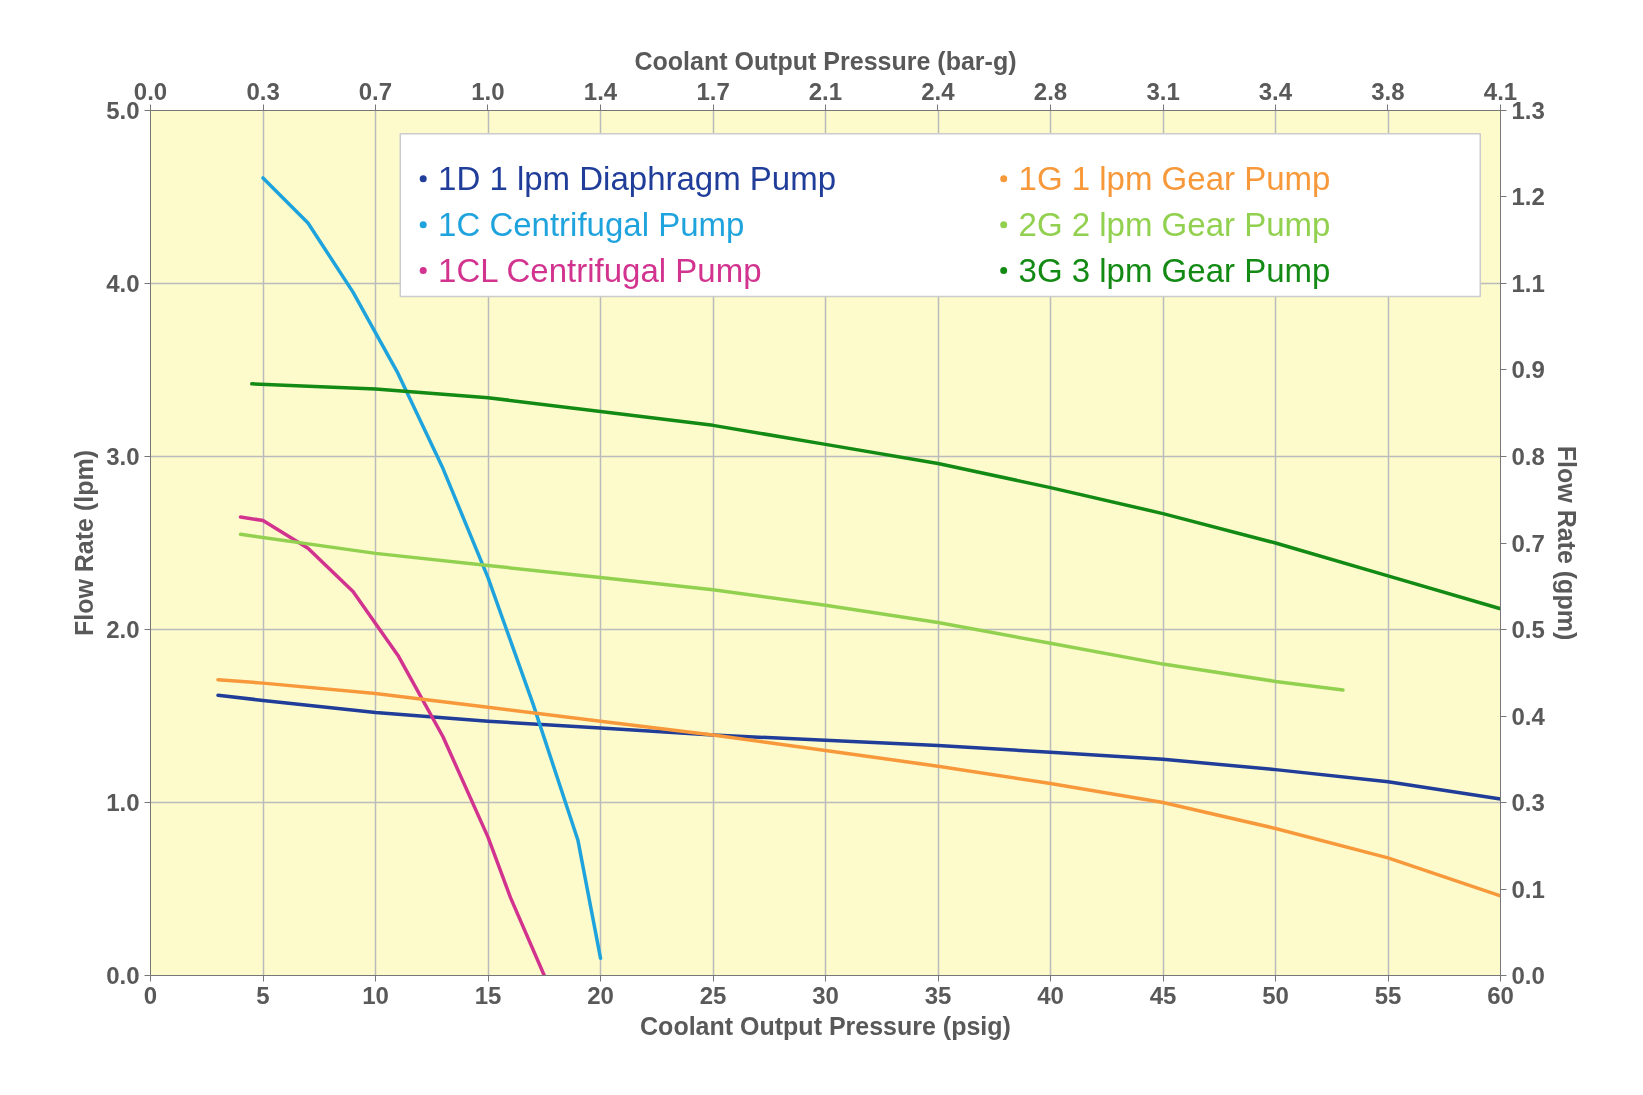  I want to click on x-tick-label: 40, so click(1050, 995).